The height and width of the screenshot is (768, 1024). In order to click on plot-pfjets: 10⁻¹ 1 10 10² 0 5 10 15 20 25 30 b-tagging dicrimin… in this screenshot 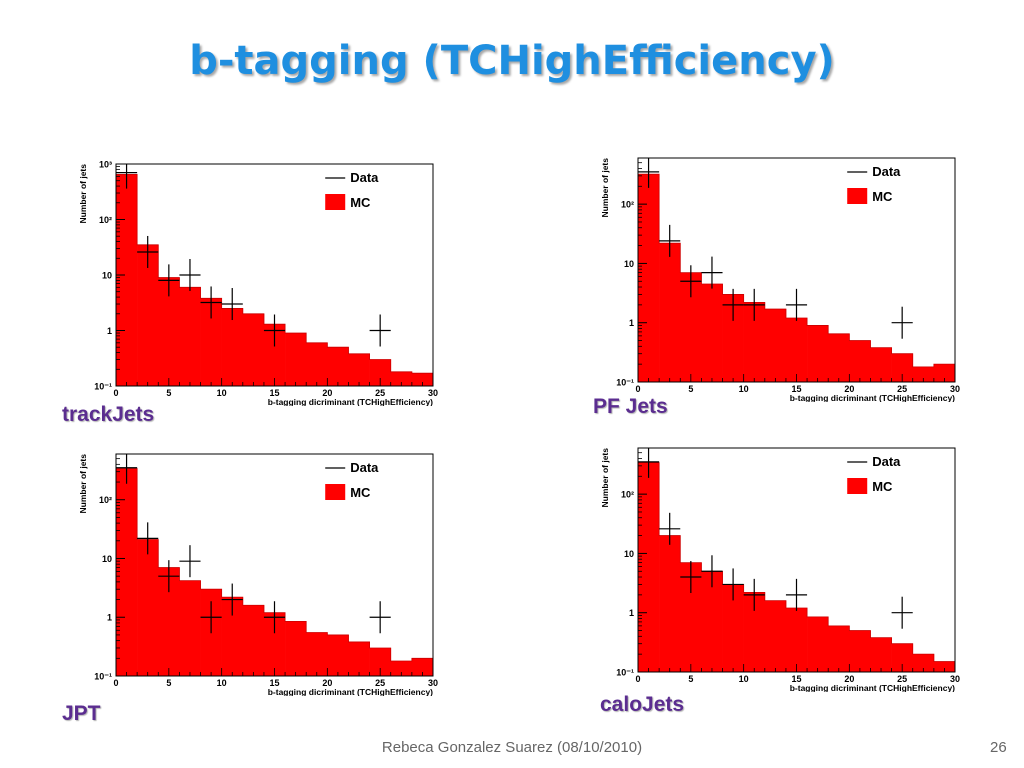, I will do `click(776, 277)`.